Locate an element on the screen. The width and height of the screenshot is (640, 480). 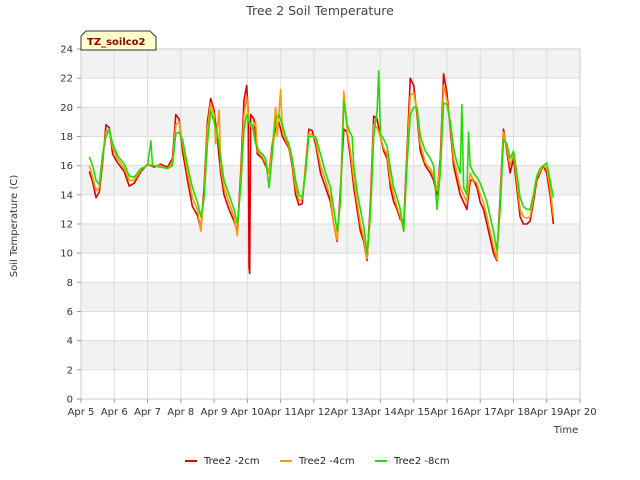
badge: TZ_soilco2 is located at coordinates (118, 40).